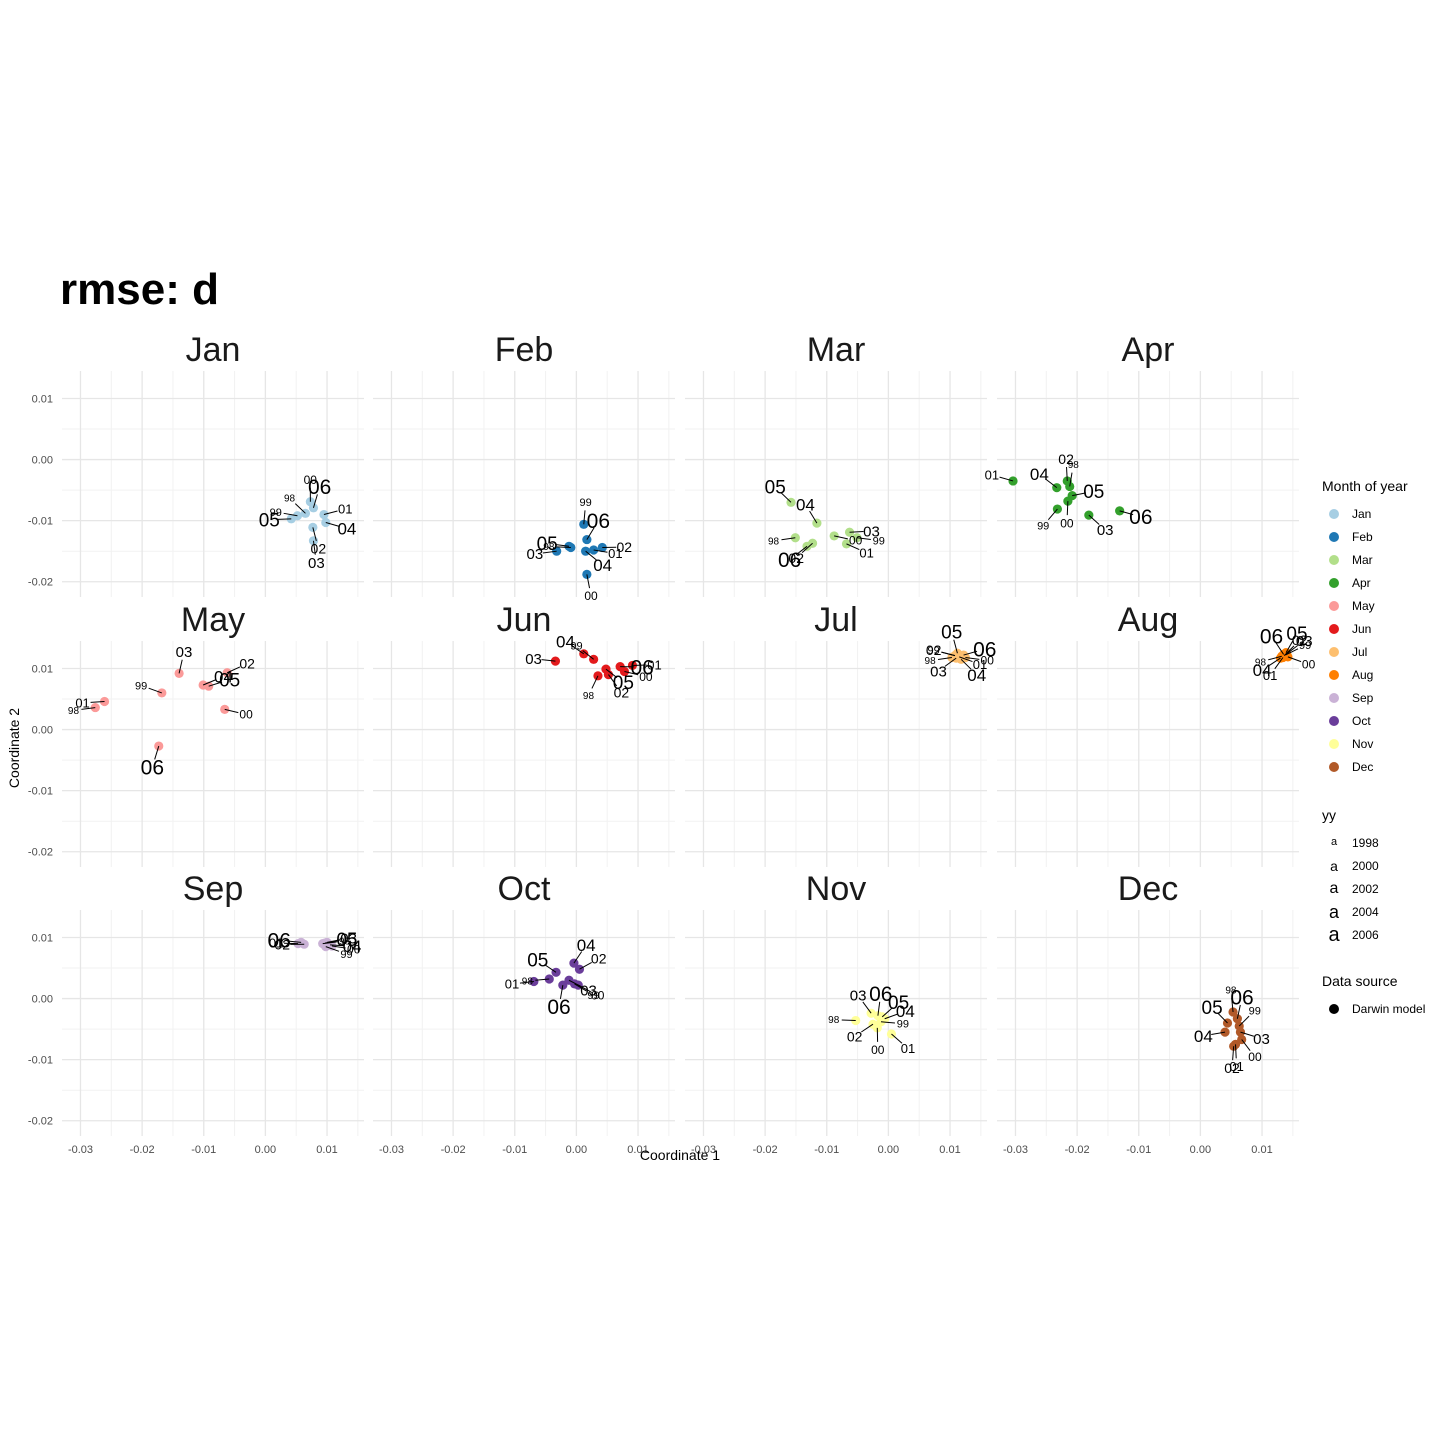 This screenshot has width=1440, height=1440. Describe the element at coordinates (1373, 1008) in the screenshot. I see `legend-item-source: Darwin model` at that location.